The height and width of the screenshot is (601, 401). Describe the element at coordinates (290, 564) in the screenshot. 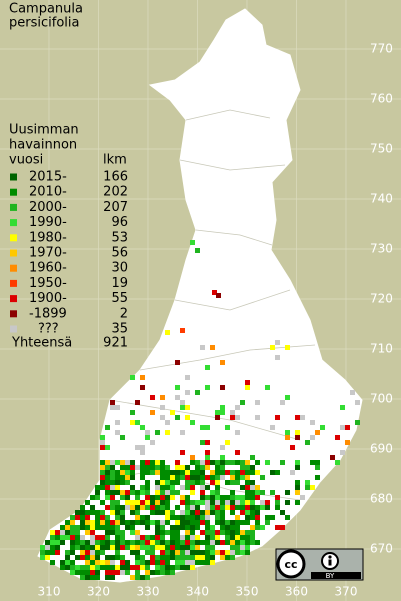

I see `cc-text: cc` at that location.